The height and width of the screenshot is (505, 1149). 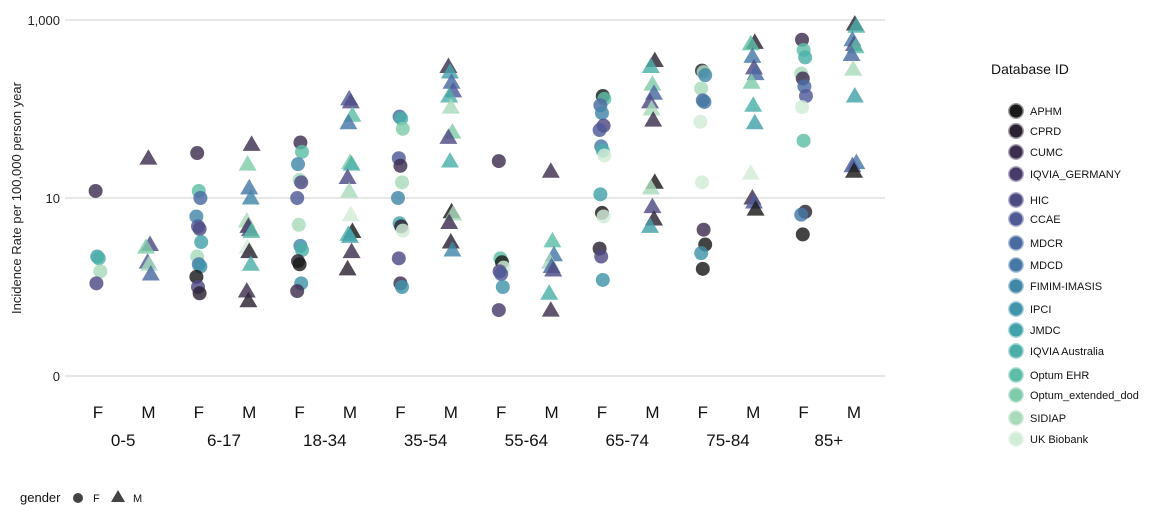 I want to click on legend-label: MDCD, so click(x=1046, y=266).